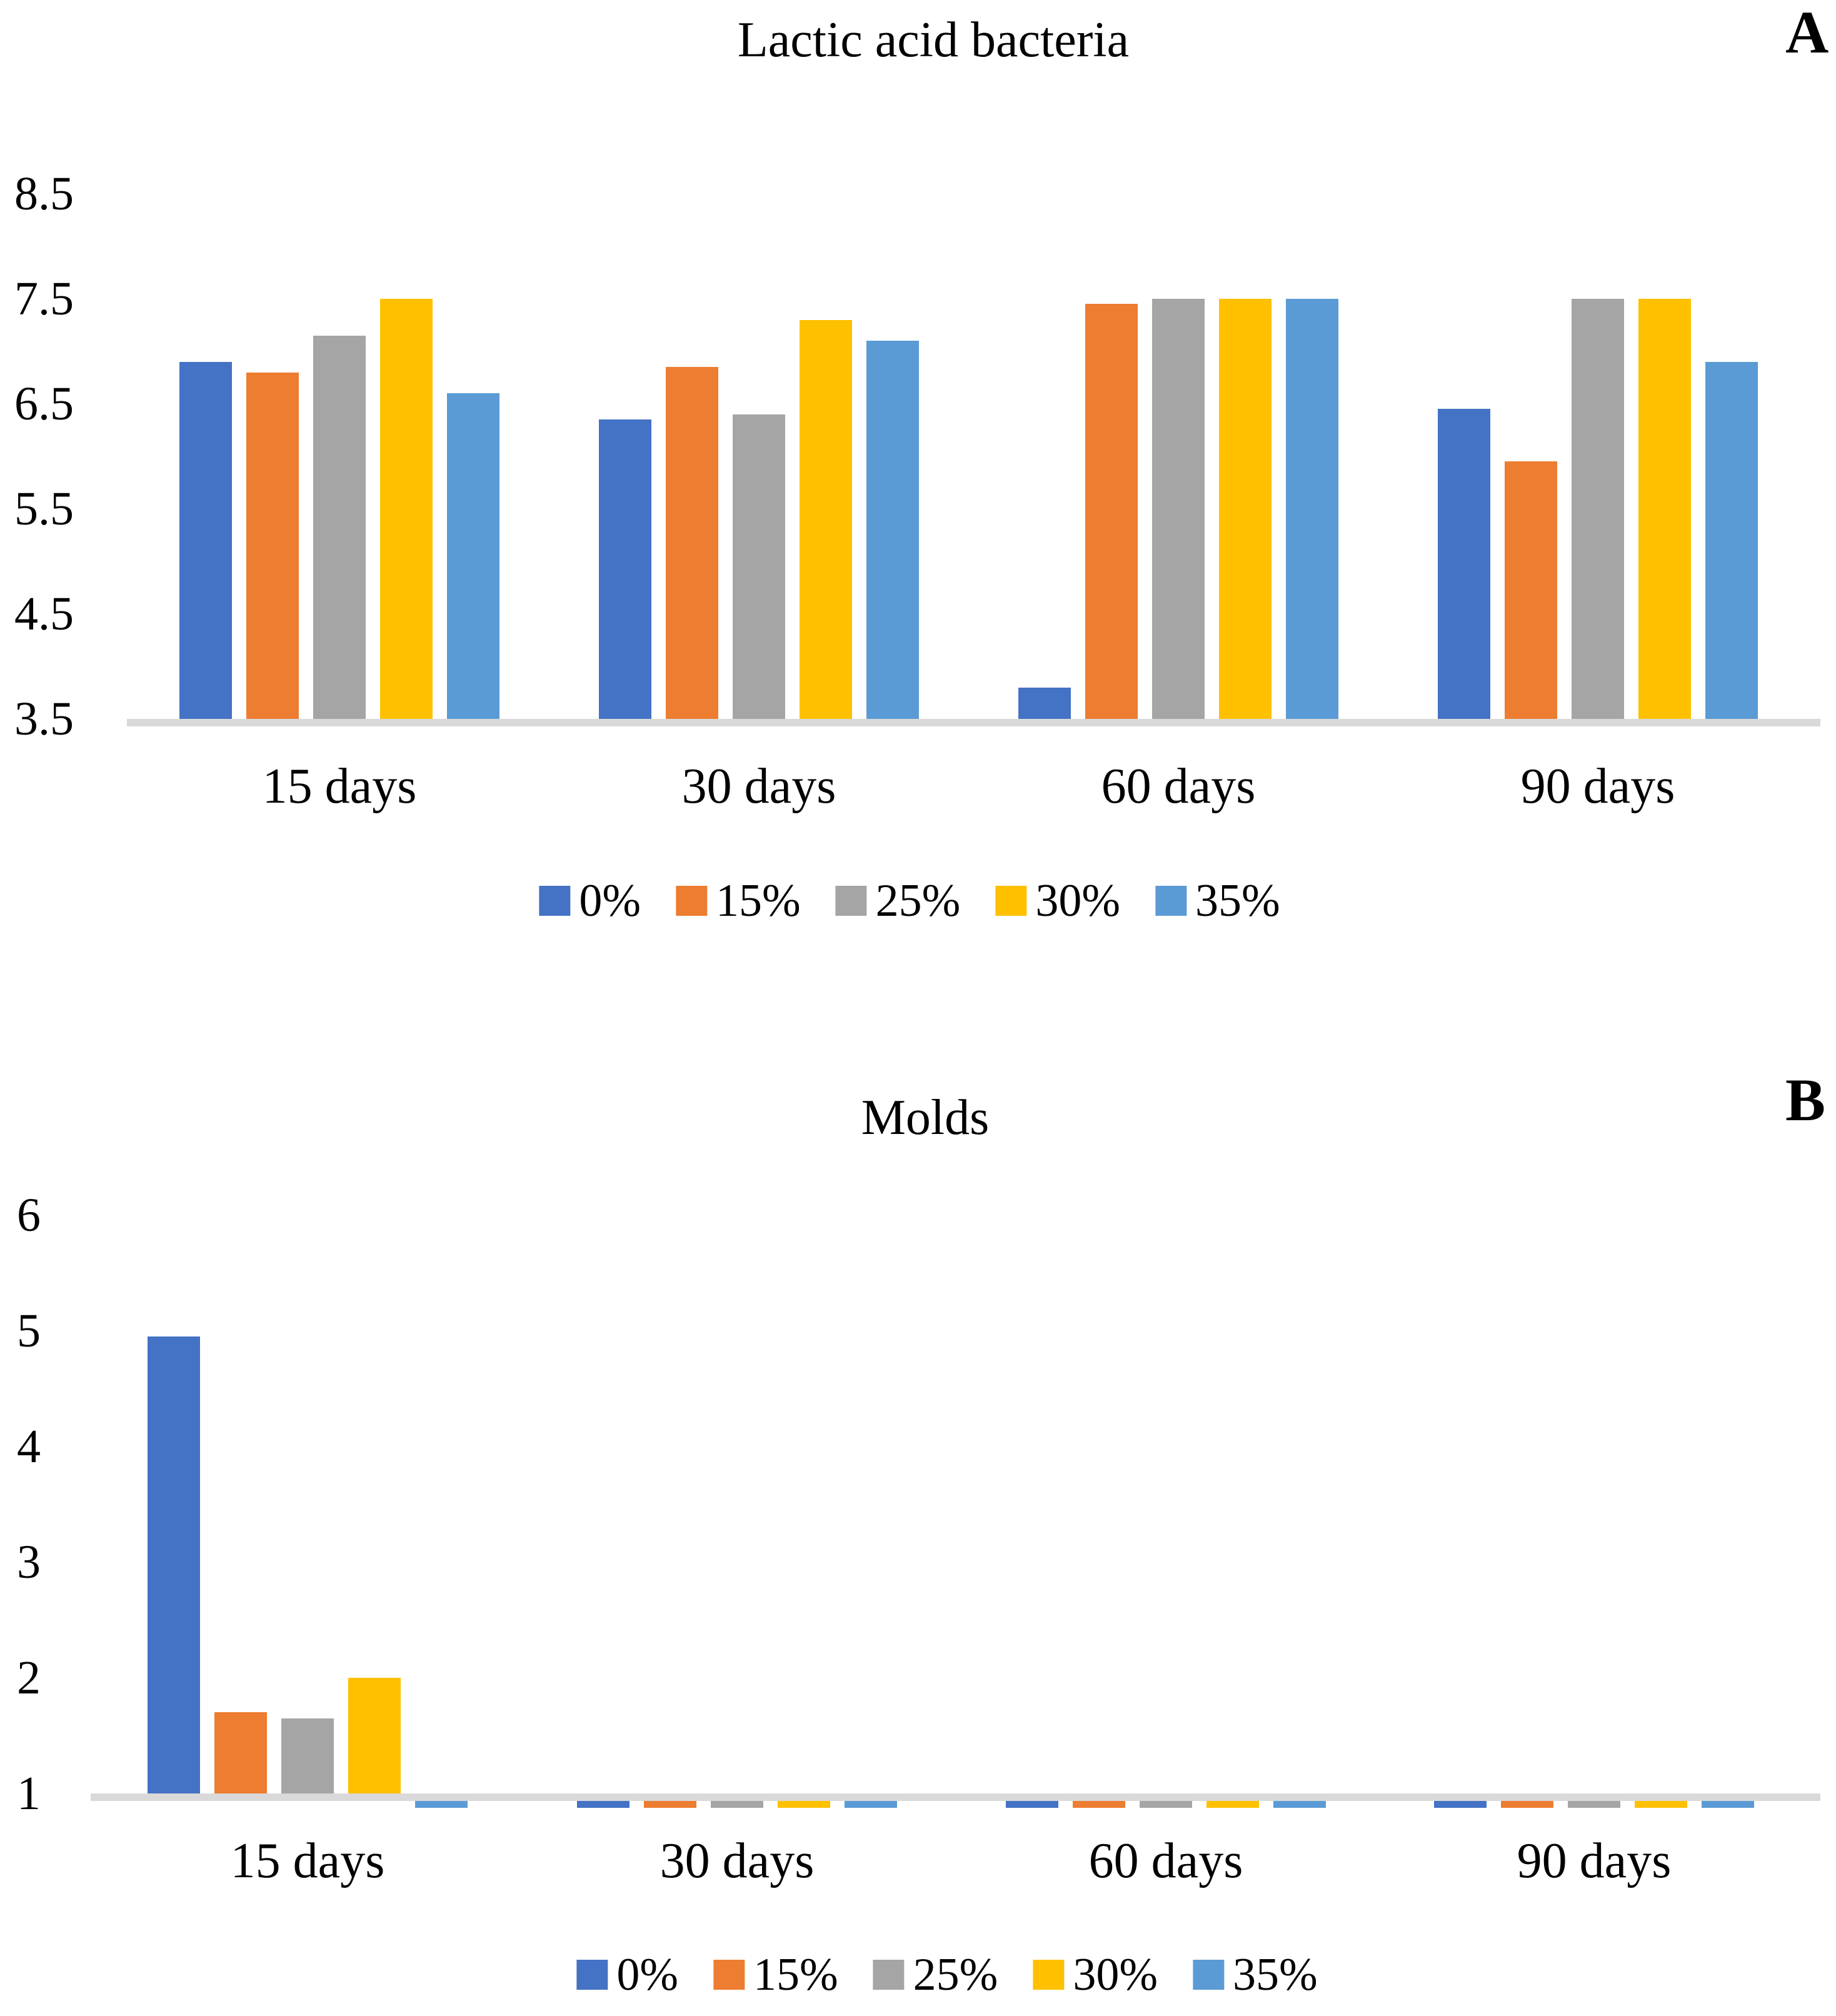 This screenshot has width=1836, height=2016. What do you see at coordinates (29, 1678) in the screenshot?
I see `y-tick-label: 2` at bounding box center [29, 1678].